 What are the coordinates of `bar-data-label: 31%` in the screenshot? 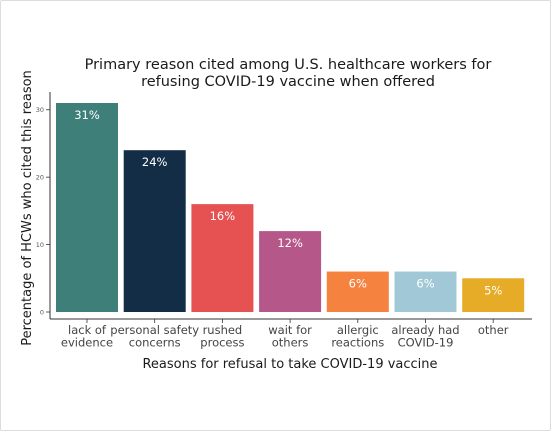 It's located at (87, 115).